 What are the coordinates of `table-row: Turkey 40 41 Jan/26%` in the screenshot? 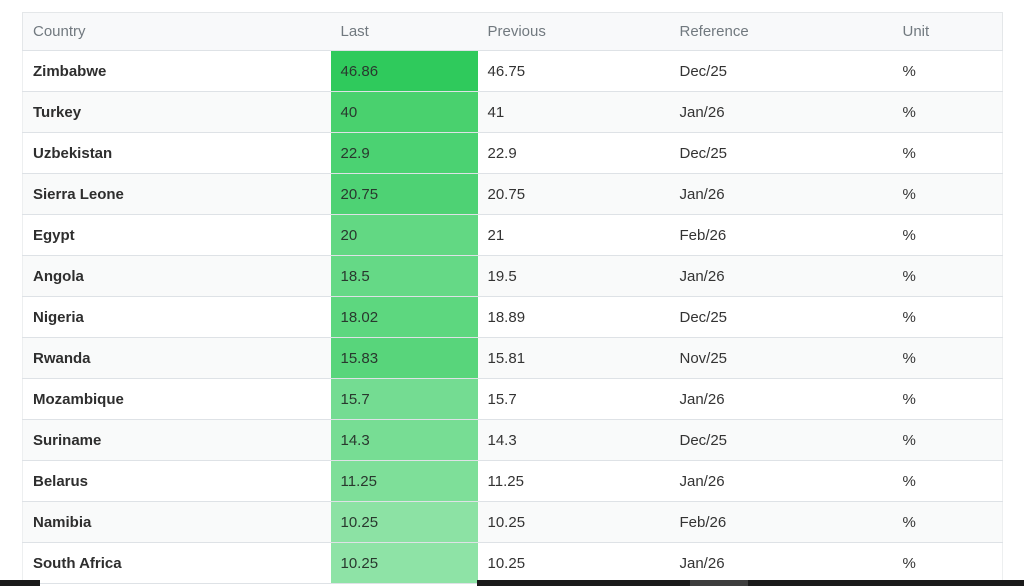 It's located at (512, 112).